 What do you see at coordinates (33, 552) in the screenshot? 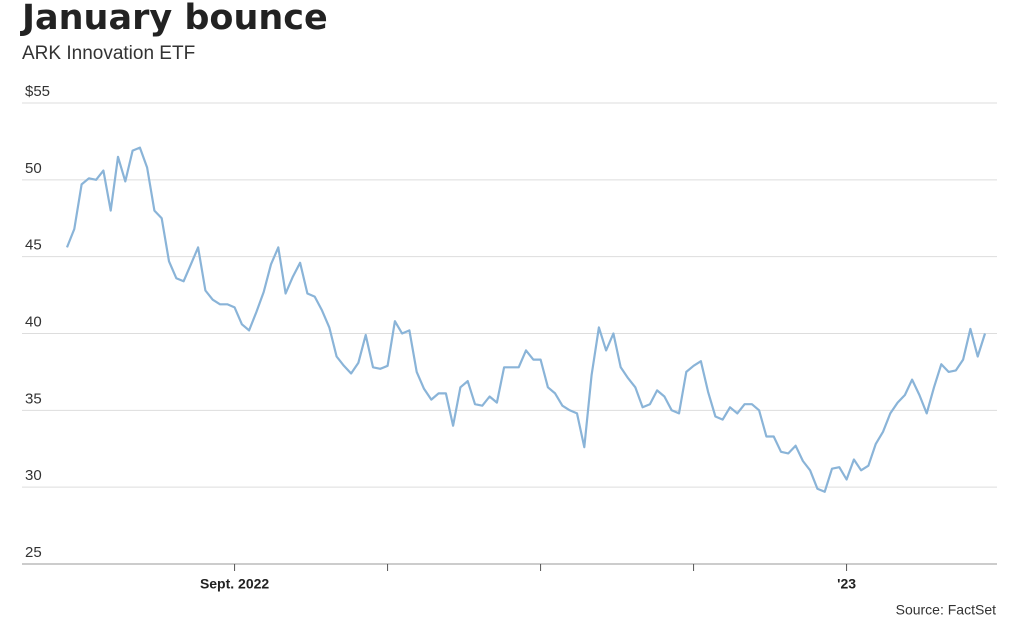
I see `y-tick-label: 25` at bounding box center [33, 552].